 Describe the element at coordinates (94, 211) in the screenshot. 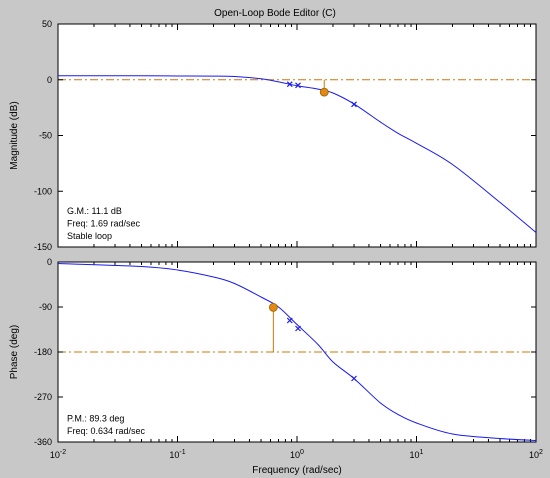

I see `magnitude-info-text: G.M.: 11.1 dB` at that location.